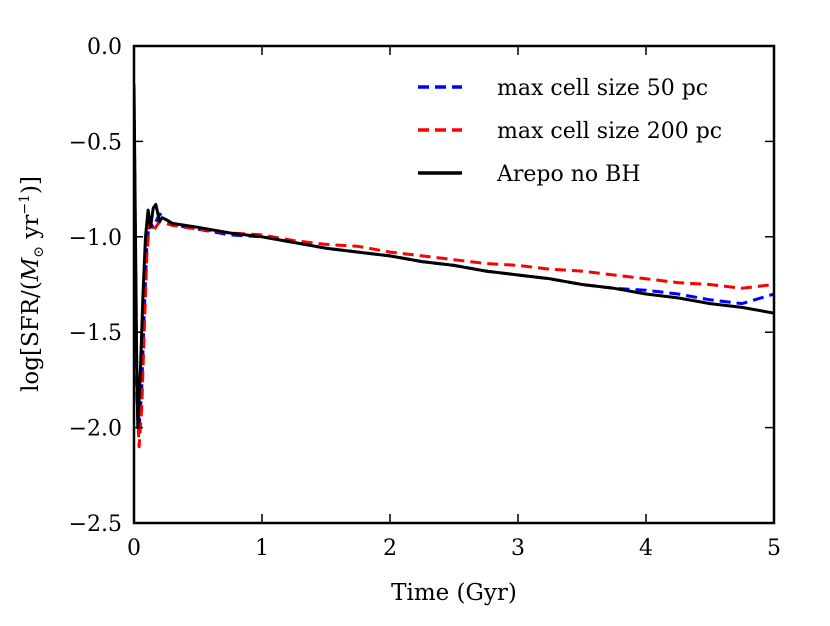  I want to click on y-axis-title-unit: yr, so click(31, 230).